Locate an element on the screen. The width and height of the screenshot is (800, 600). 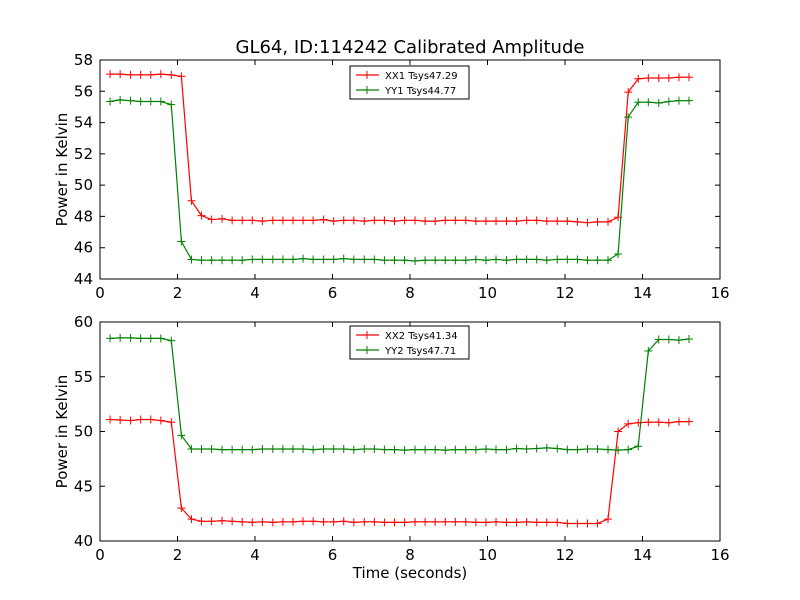
x-tick-label: 12 is located at coordinates (564, 555).